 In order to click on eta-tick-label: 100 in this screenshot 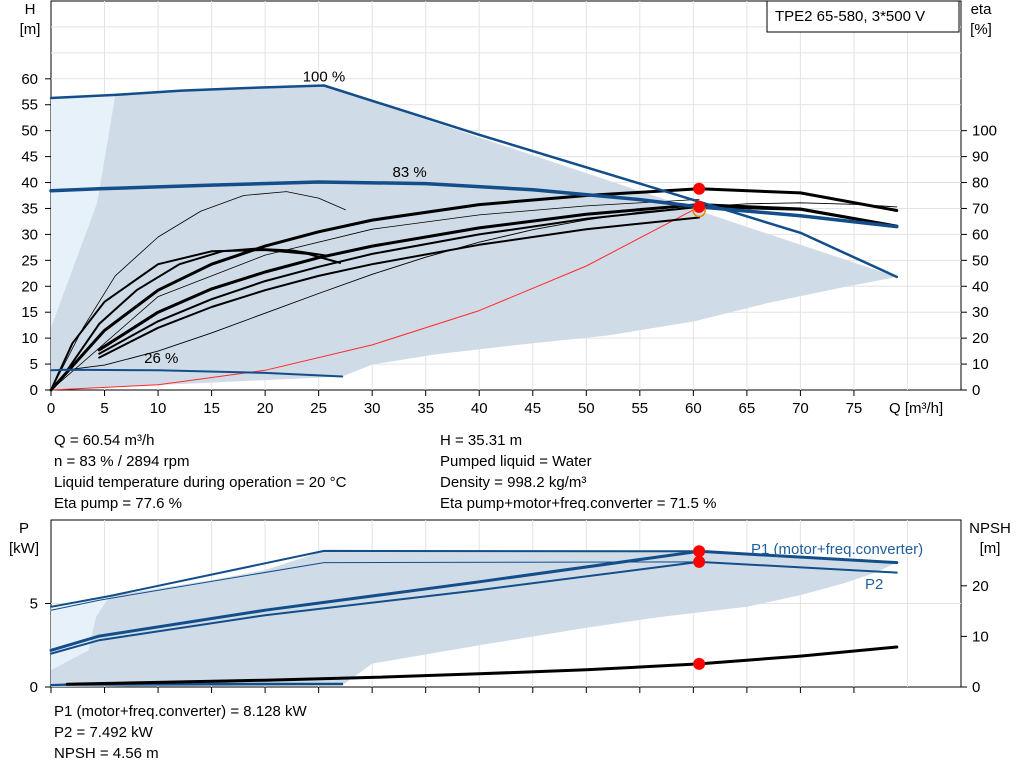, I will do `click(984, 131)`.